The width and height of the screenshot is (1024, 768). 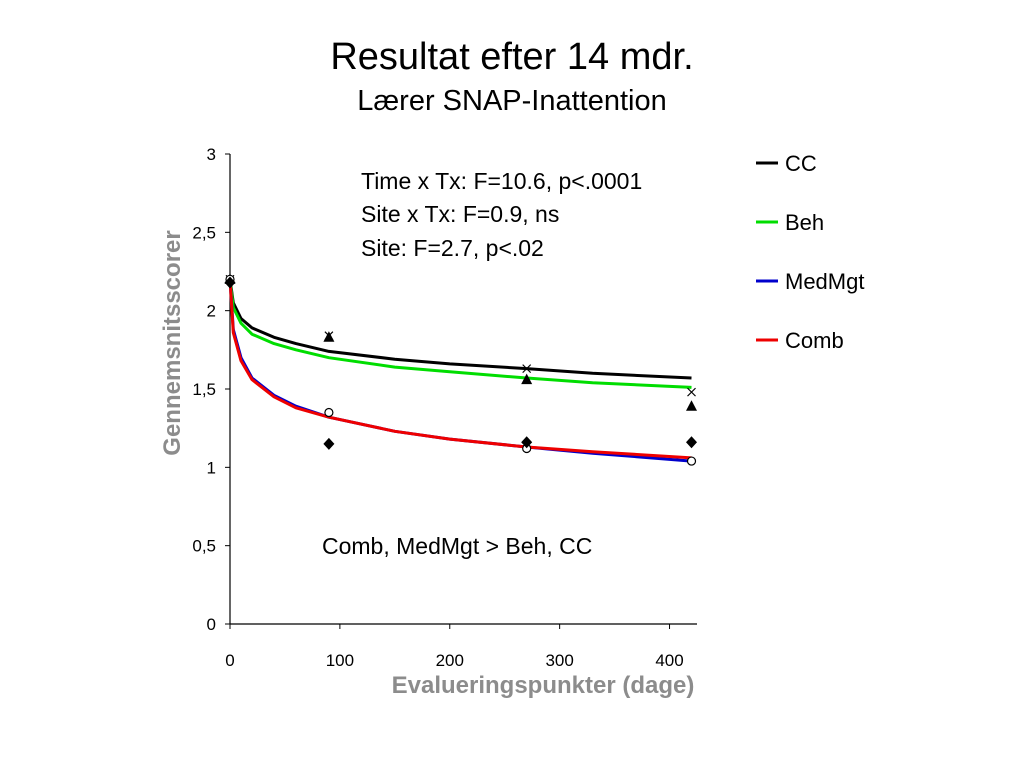 I want to click on legend-label: Beh, so click(x=804, y=222).